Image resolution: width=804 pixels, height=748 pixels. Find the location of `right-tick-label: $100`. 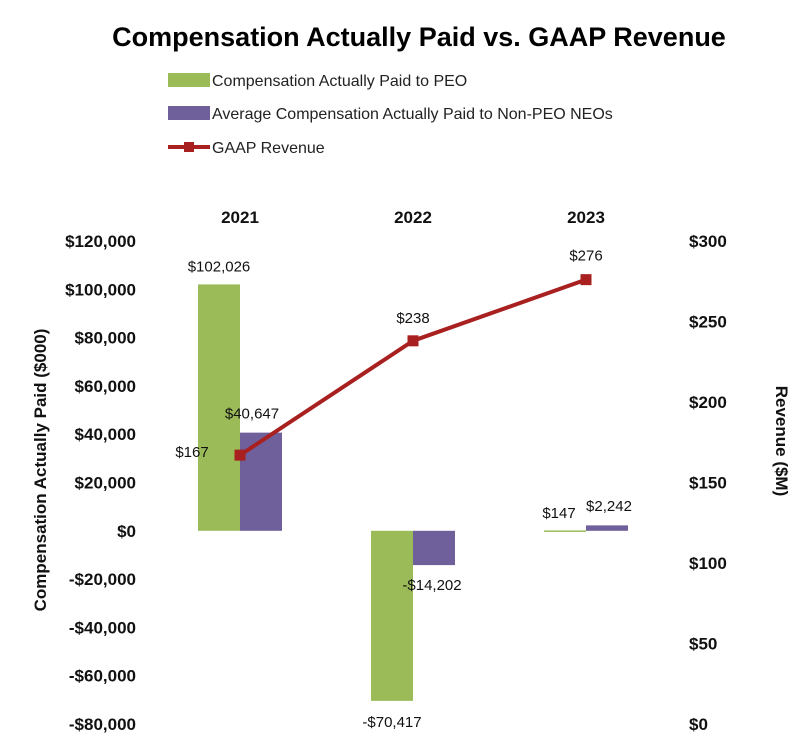

right-tick-label: $100 is located at coordinates (708, 563).